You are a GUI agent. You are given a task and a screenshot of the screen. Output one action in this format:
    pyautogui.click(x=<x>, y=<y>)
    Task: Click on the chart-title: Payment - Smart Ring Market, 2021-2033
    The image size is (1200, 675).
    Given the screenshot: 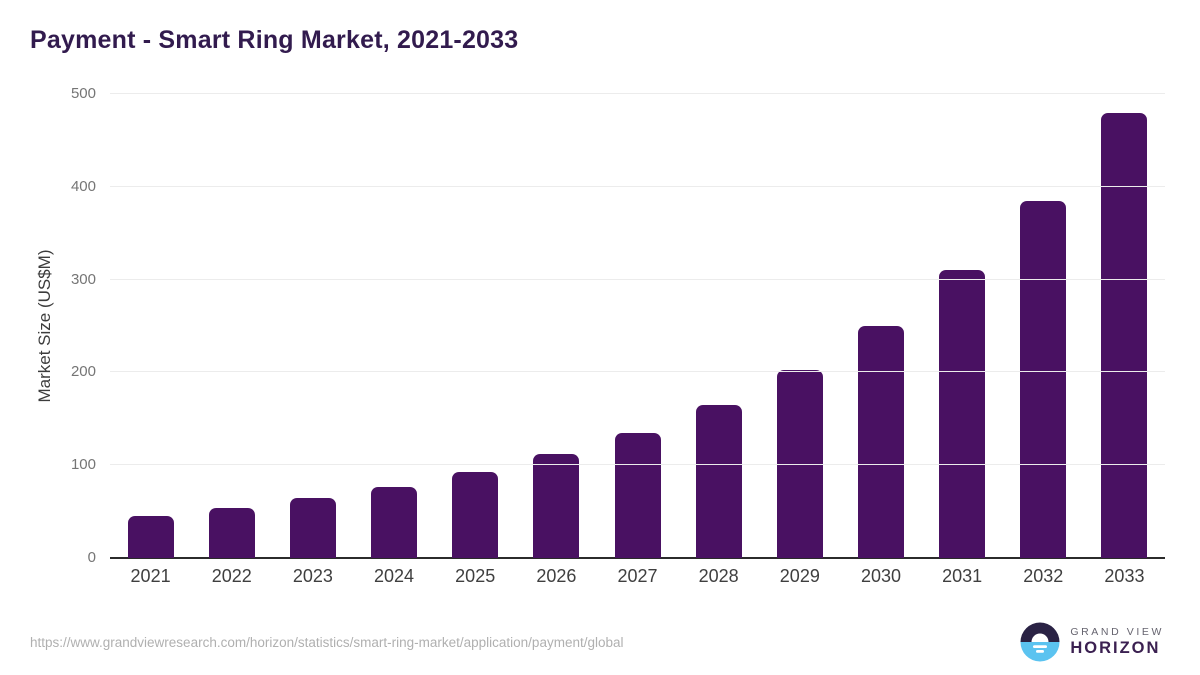 What is the action you would take?
    pyautogui.click(x=274, y=40)
    